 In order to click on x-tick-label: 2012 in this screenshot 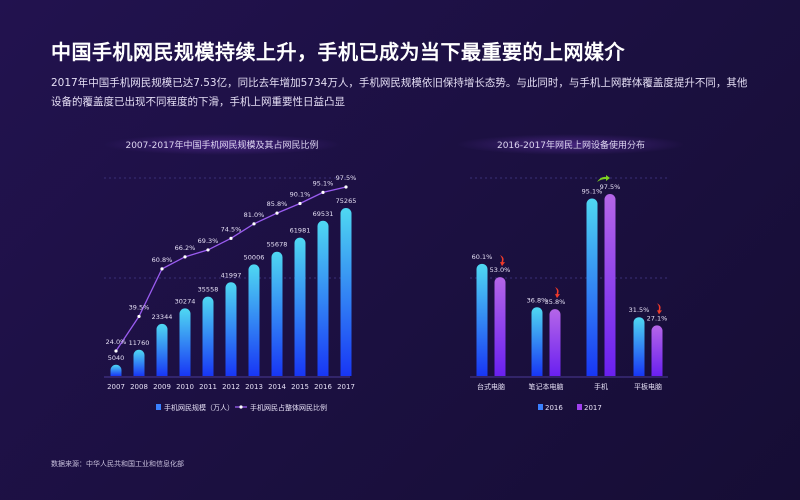, I will do `click(231, 387)`.